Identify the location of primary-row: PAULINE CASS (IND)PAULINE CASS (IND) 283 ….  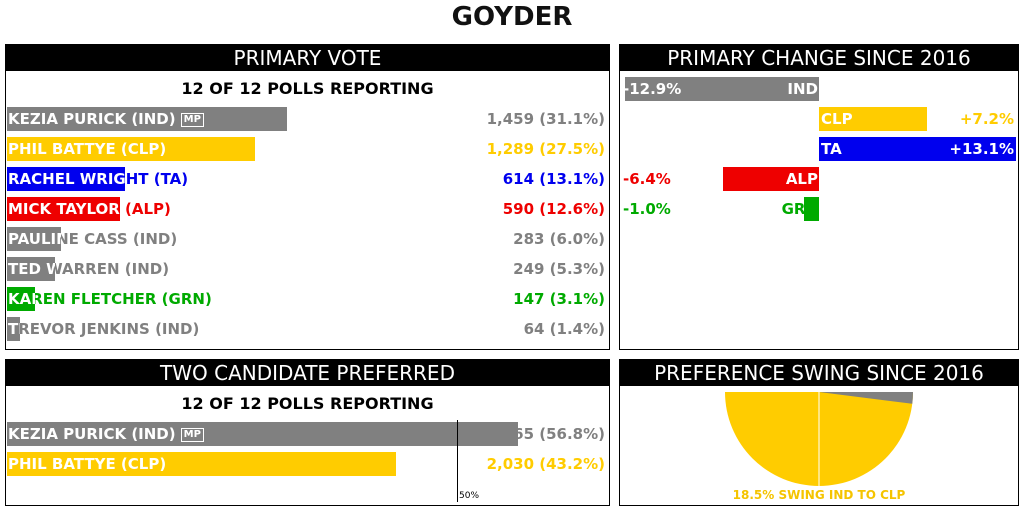
(307, 239).